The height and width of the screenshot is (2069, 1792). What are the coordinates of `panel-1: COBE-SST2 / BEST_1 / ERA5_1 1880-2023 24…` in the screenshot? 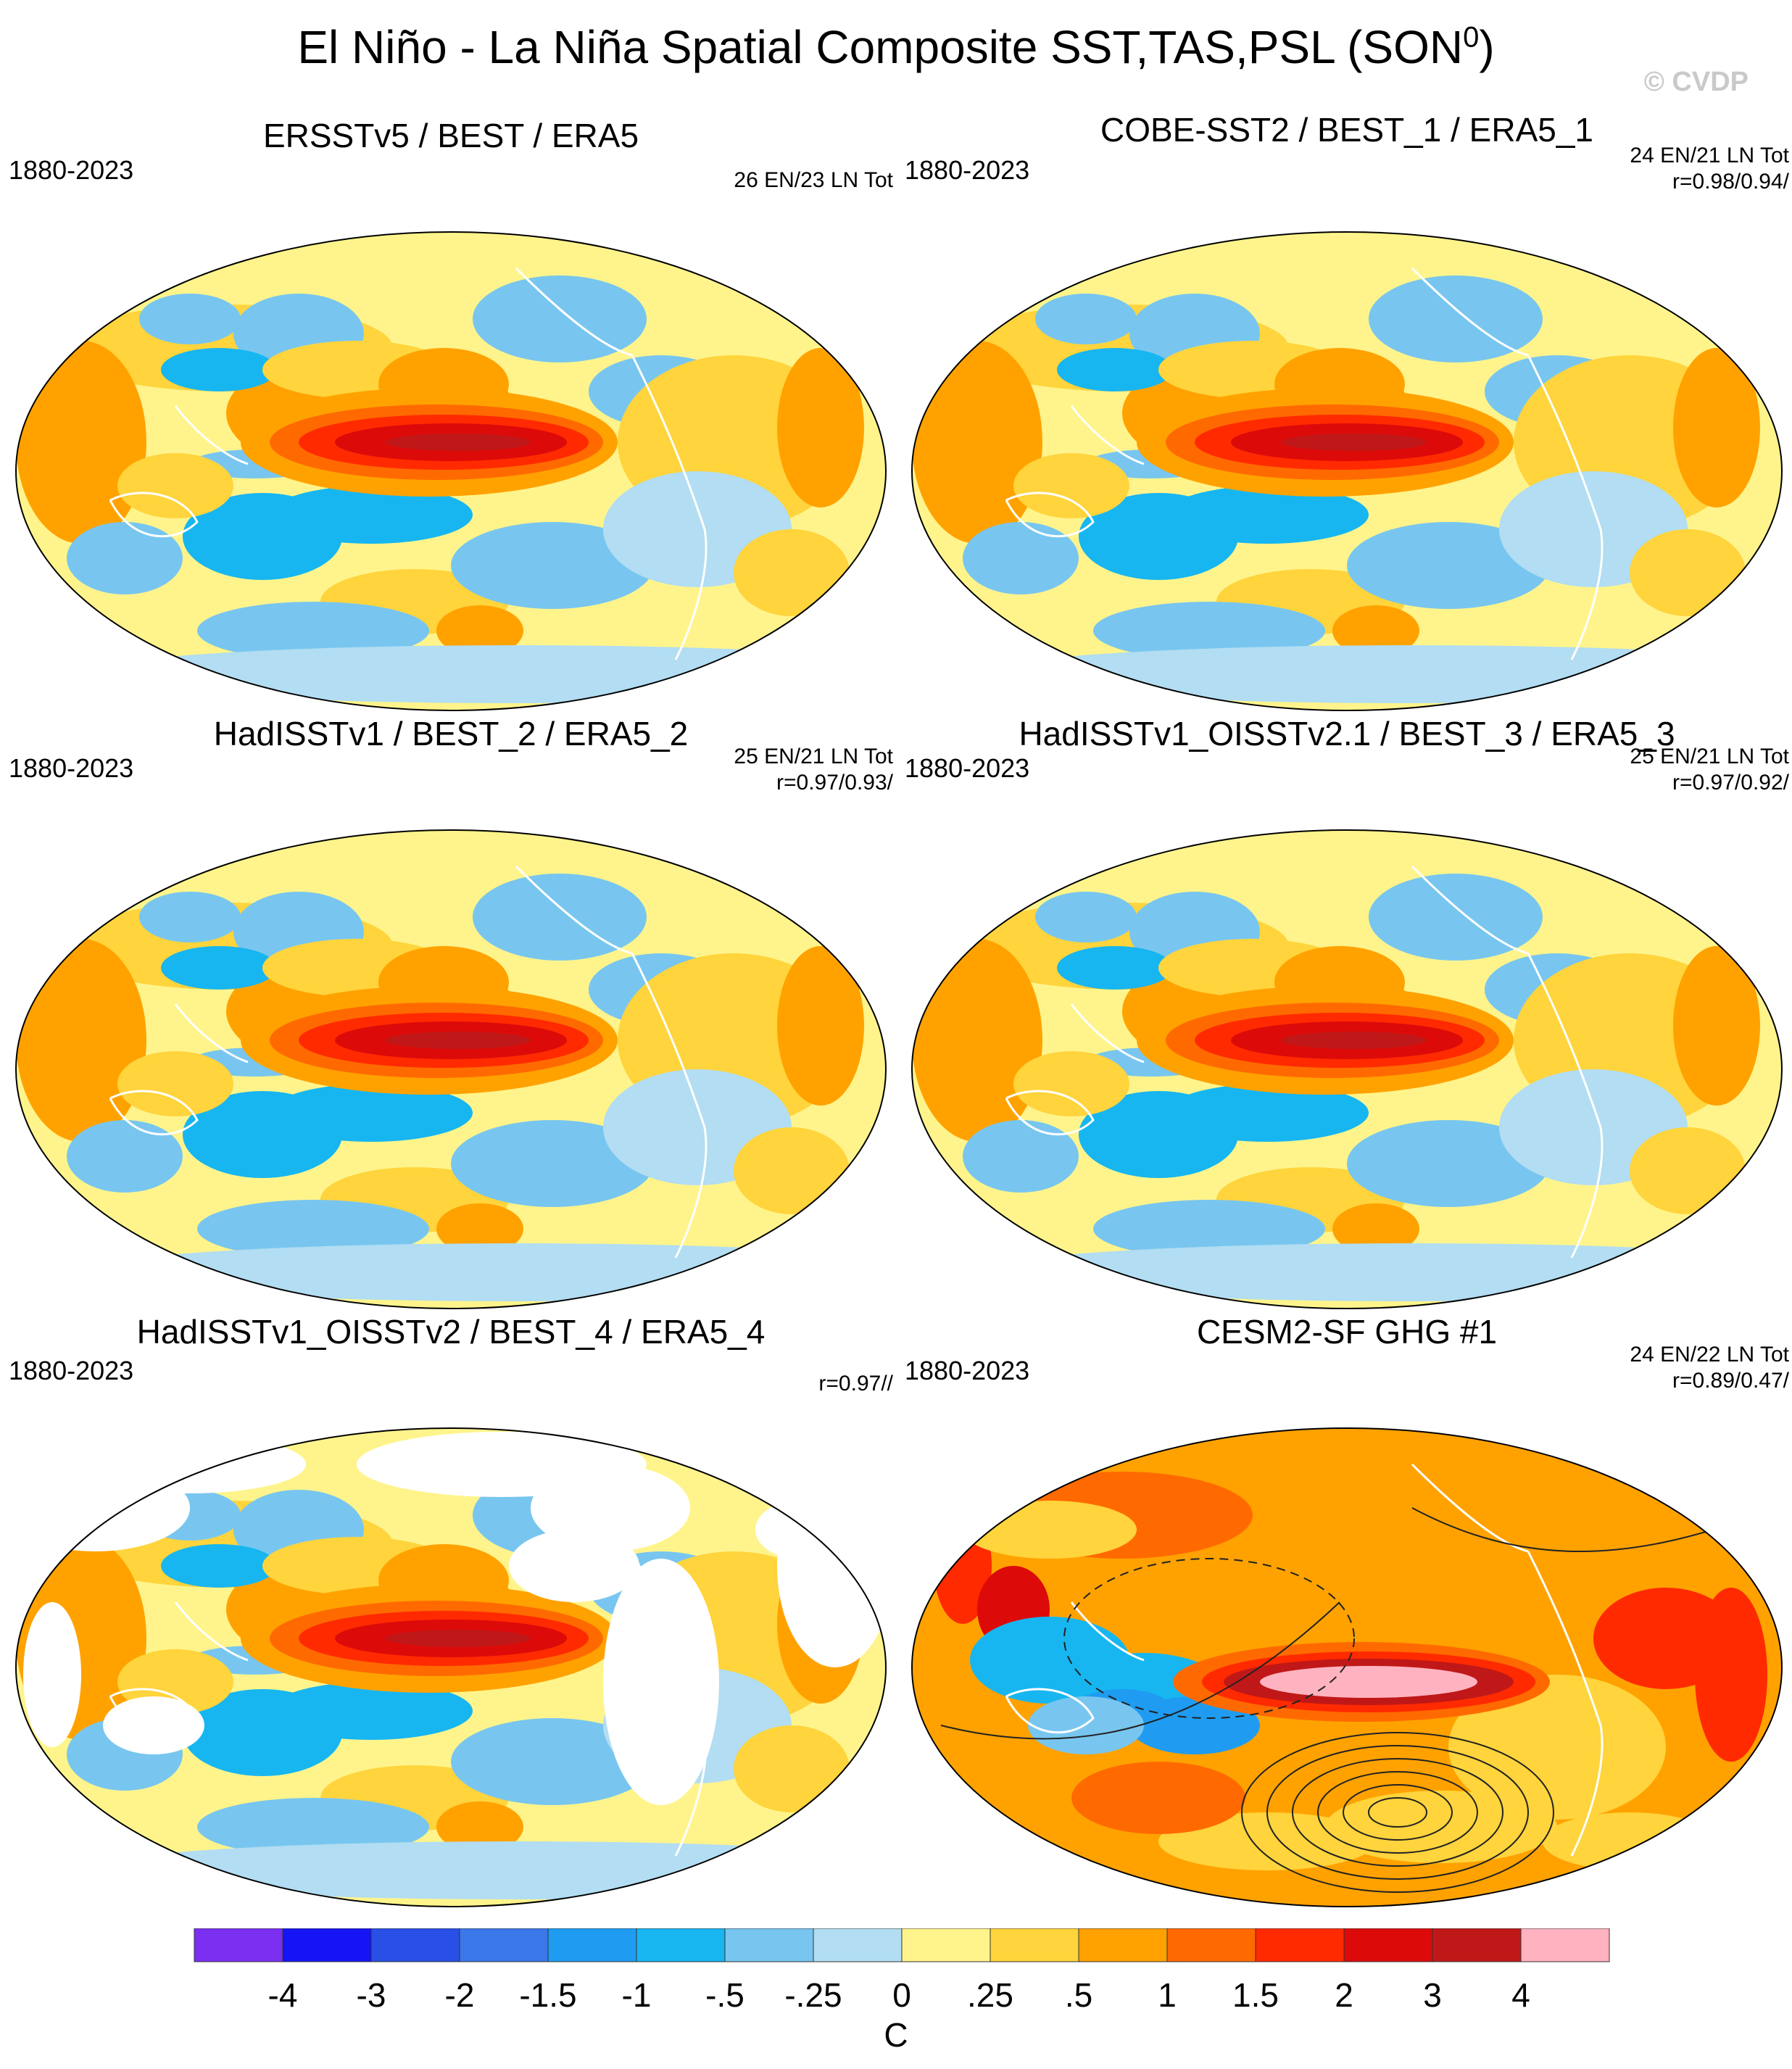 It's located at (1347, 411).